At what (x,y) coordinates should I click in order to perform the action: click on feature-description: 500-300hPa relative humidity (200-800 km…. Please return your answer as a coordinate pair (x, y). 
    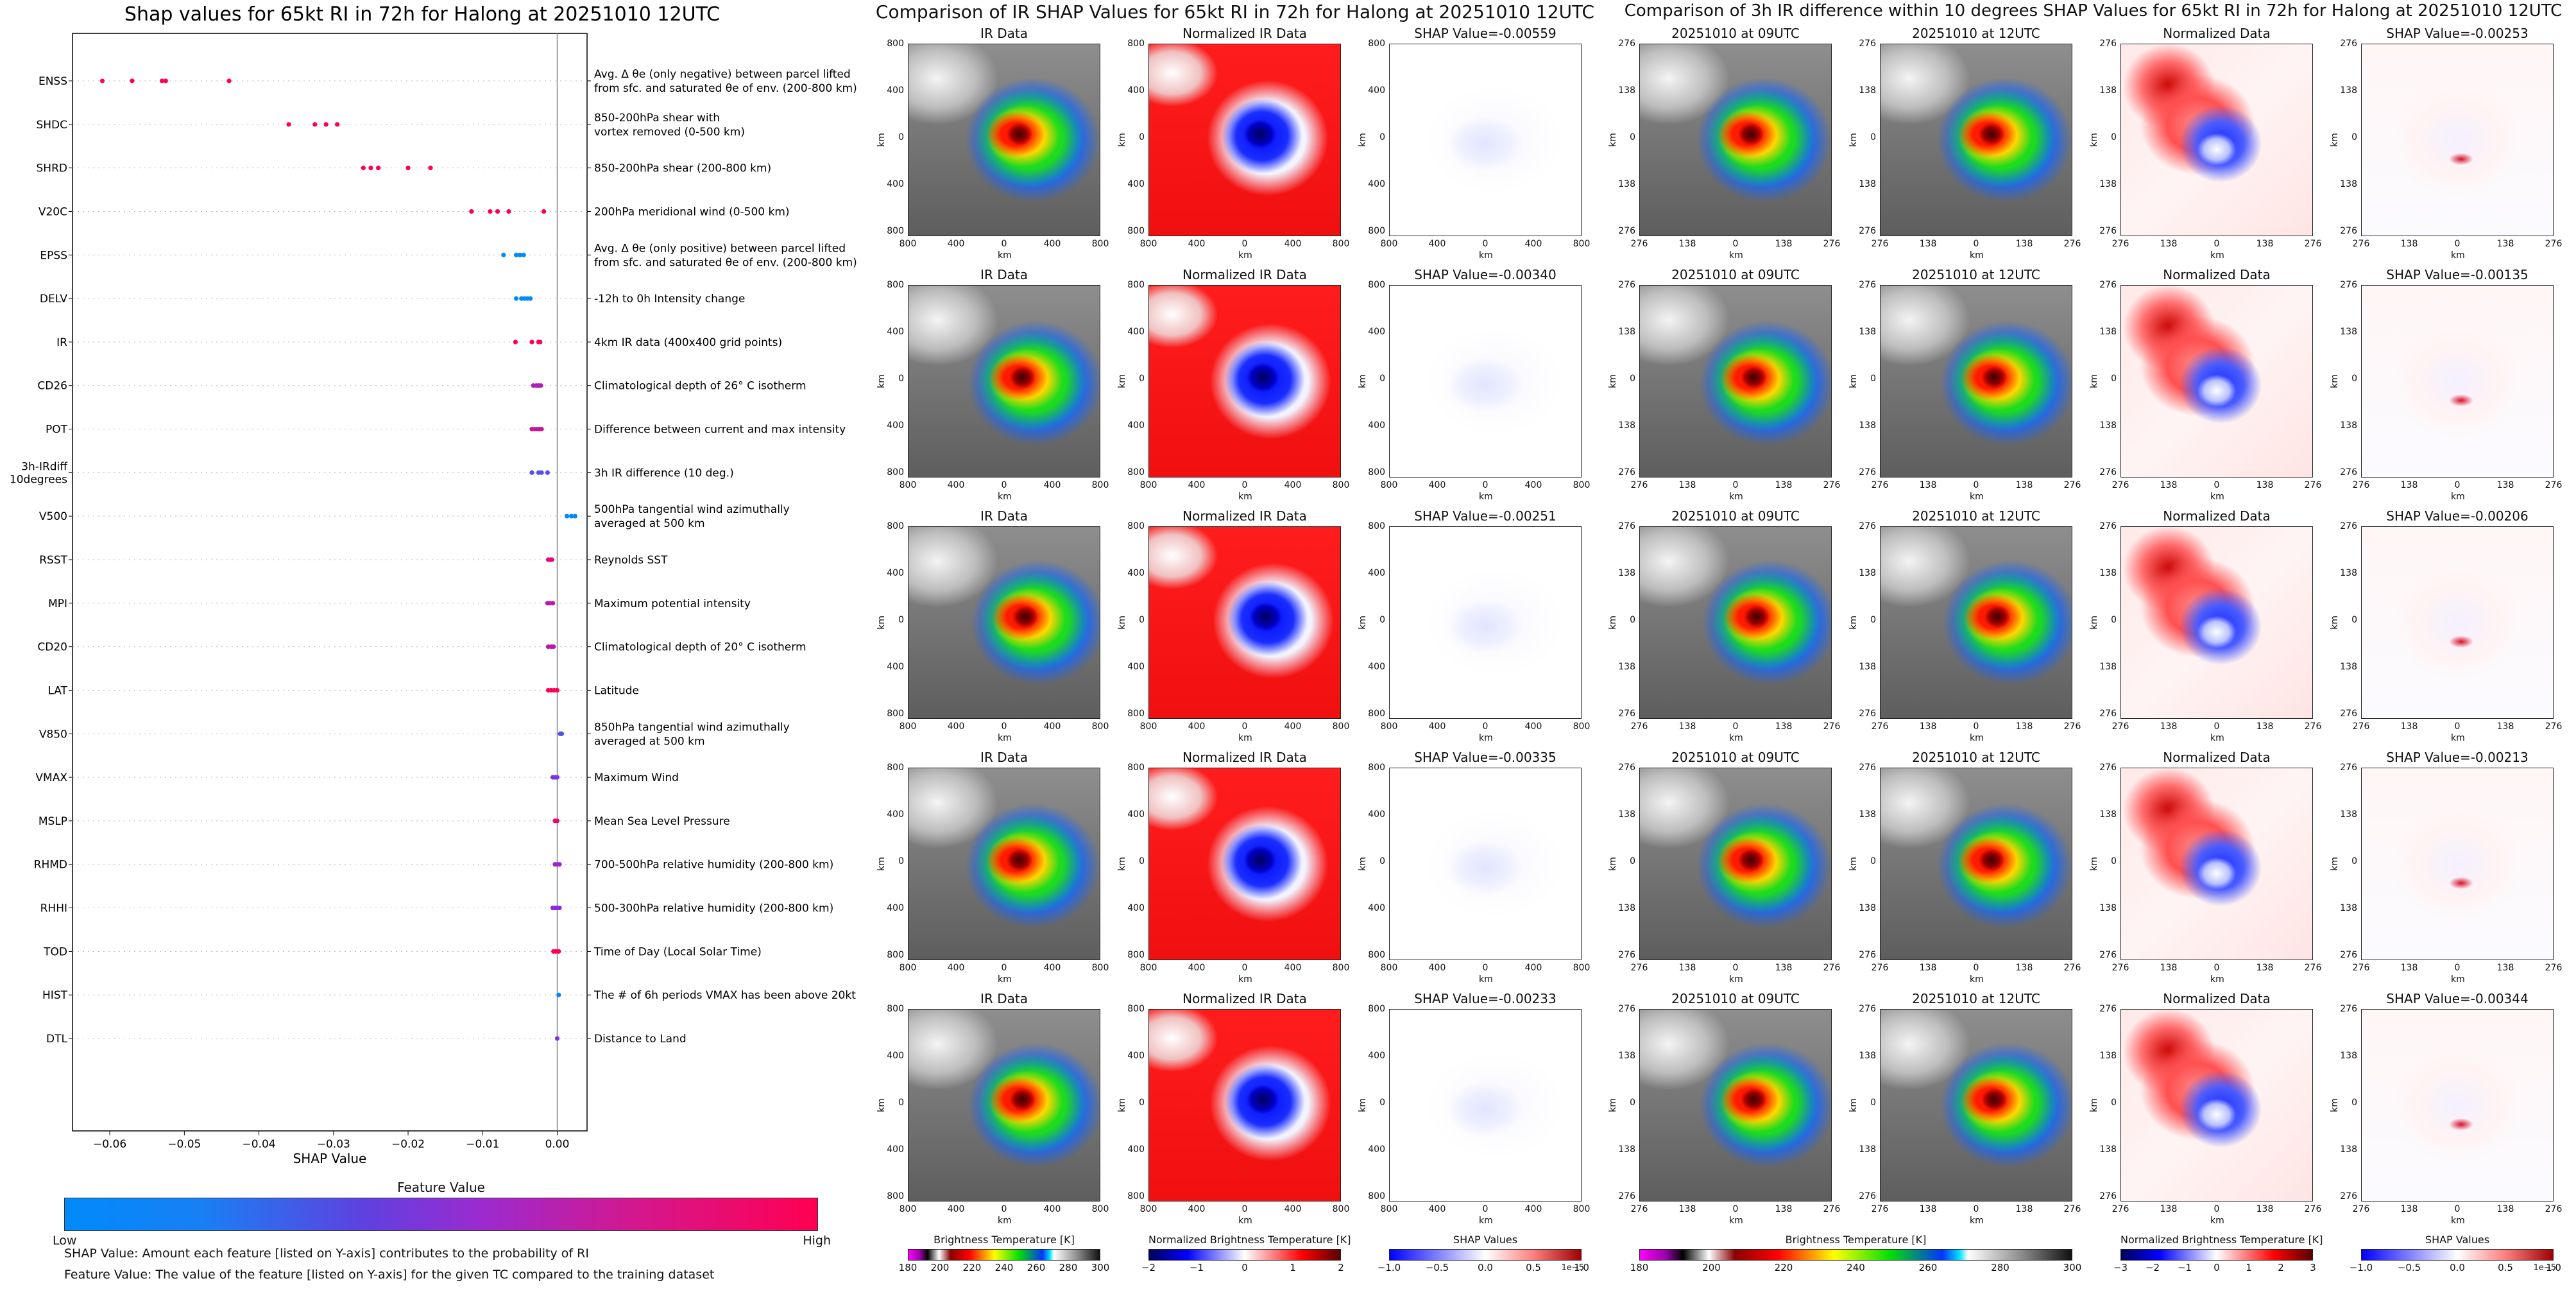
    Looking at the image, I should click on (713, 908).